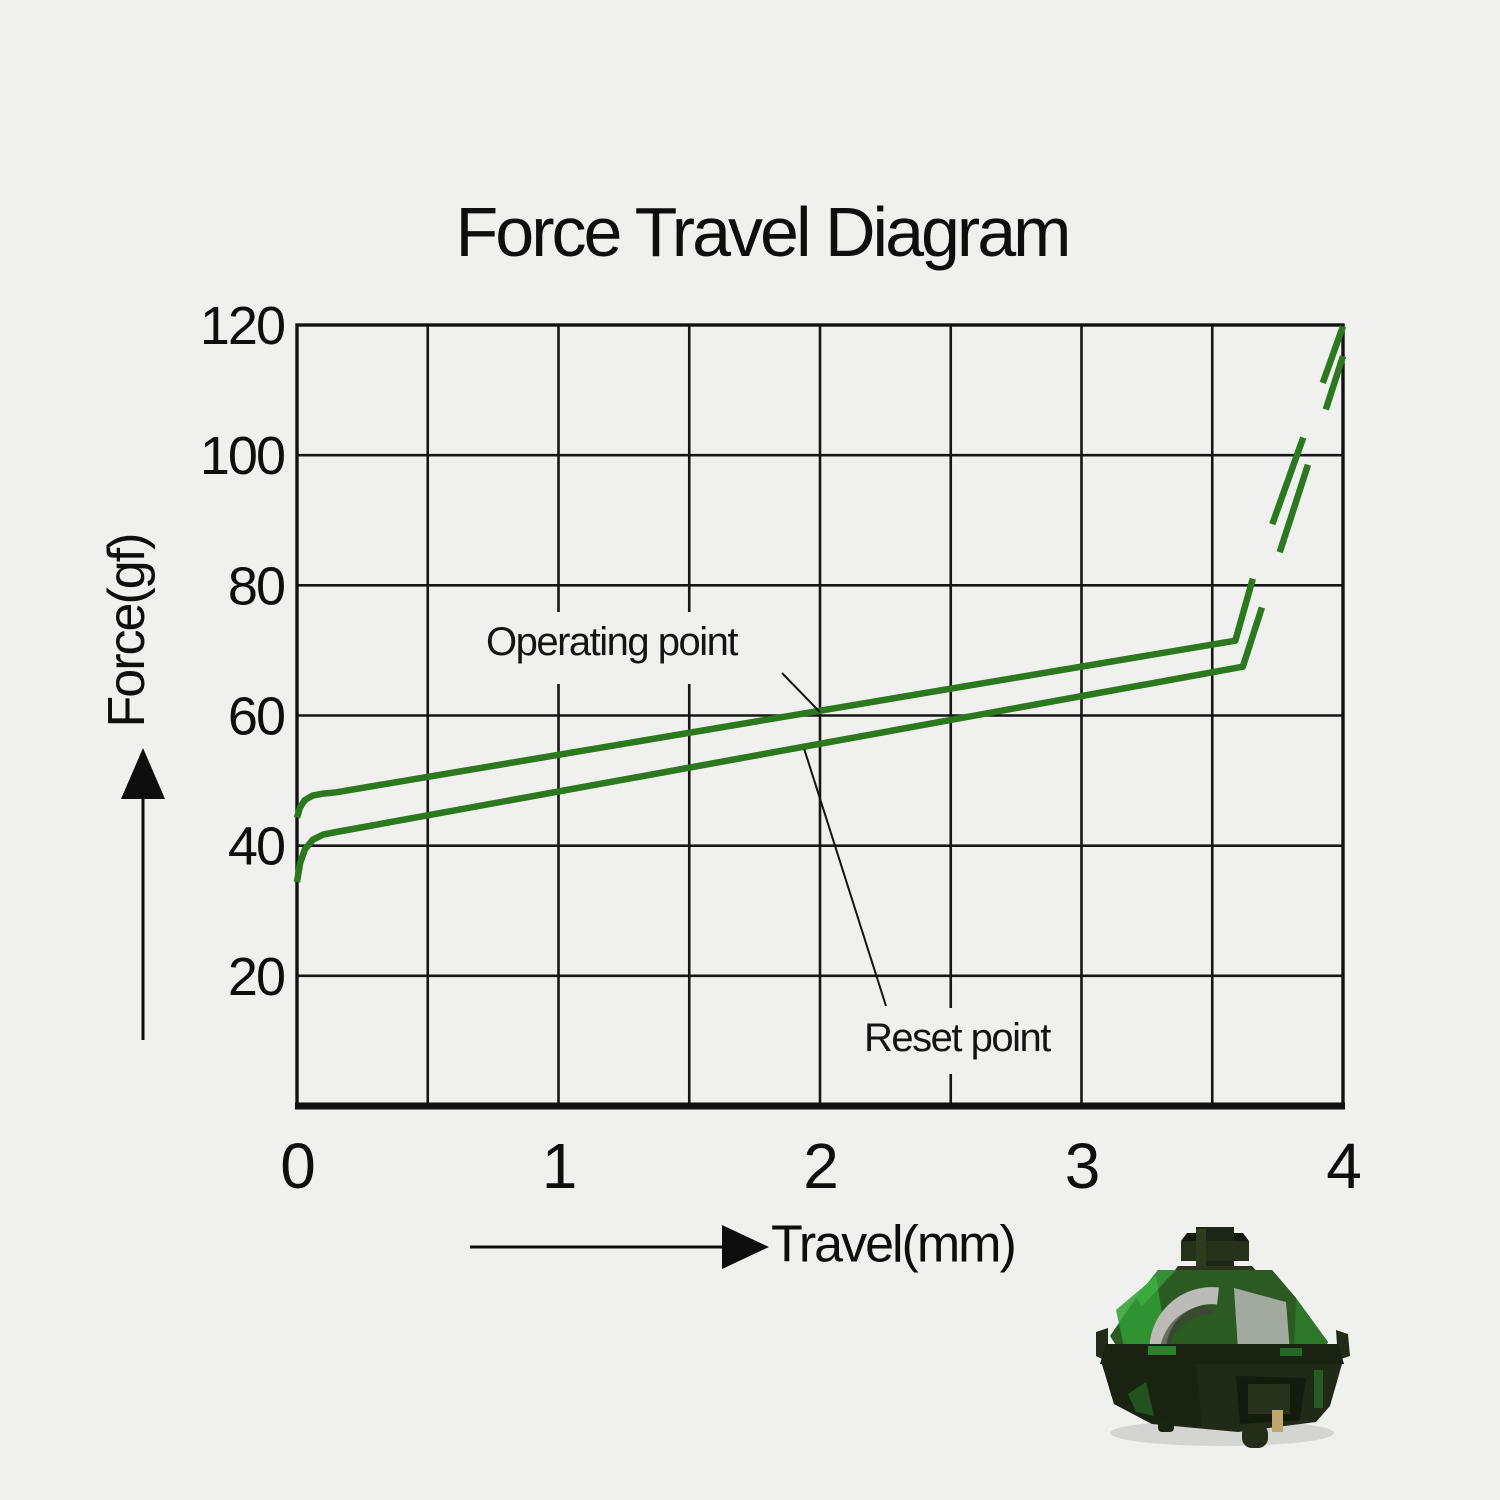  I want to click on keyboard-switch-photo, so click(1223, 1337).